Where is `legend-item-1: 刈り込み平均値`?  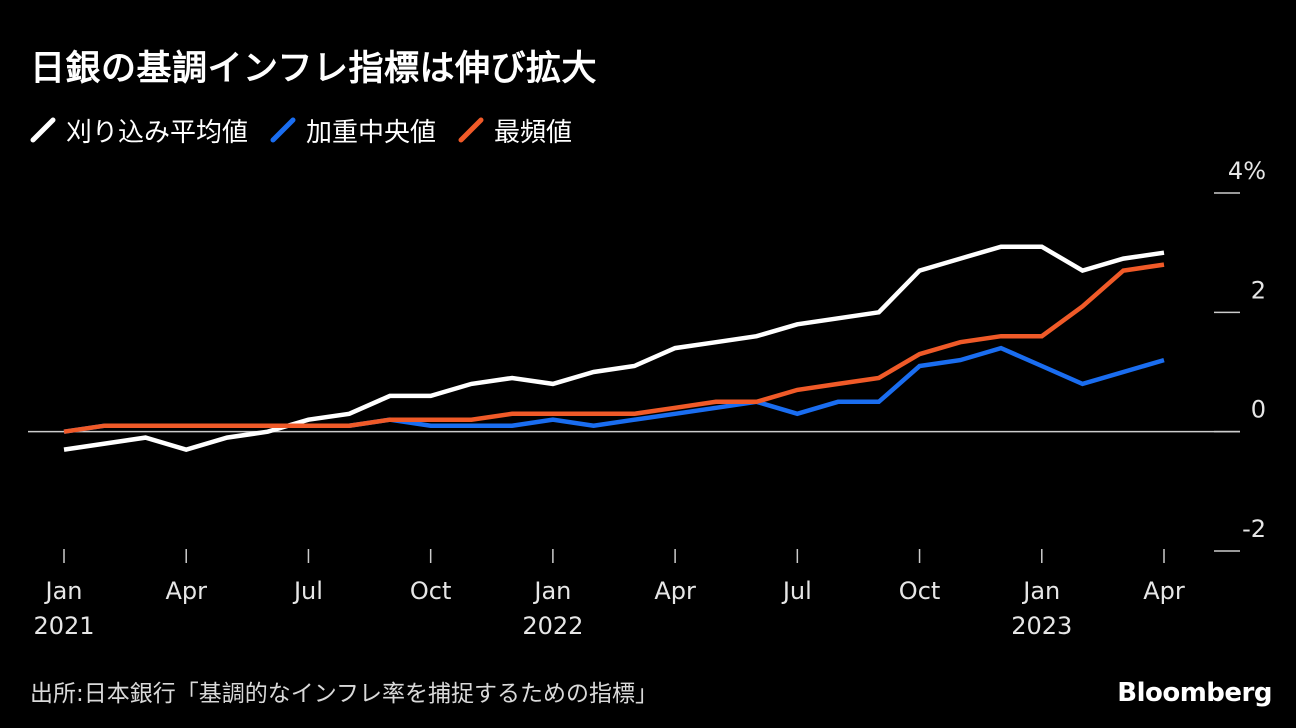 legend-item-1: 刈り込み平均値 is located at coordinates (139, 130).